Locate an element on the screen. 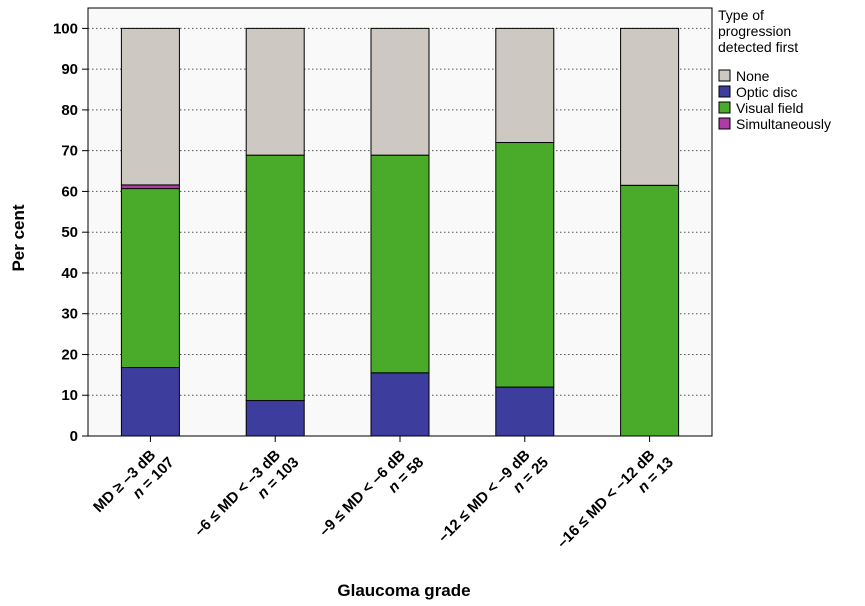 The height and width of the screenshot is (606, 865). y-tick-label: 10 is located at coordinates (69, 395).